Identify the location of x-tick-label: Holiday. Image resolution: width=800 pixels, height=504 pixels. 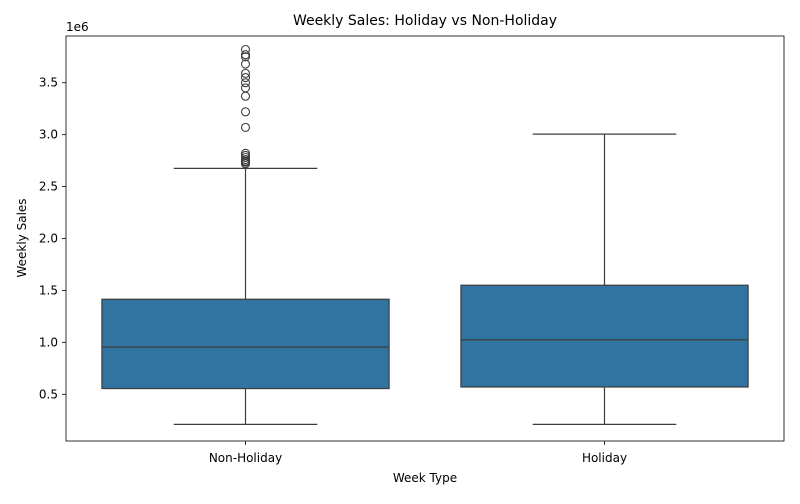
(604, 458).